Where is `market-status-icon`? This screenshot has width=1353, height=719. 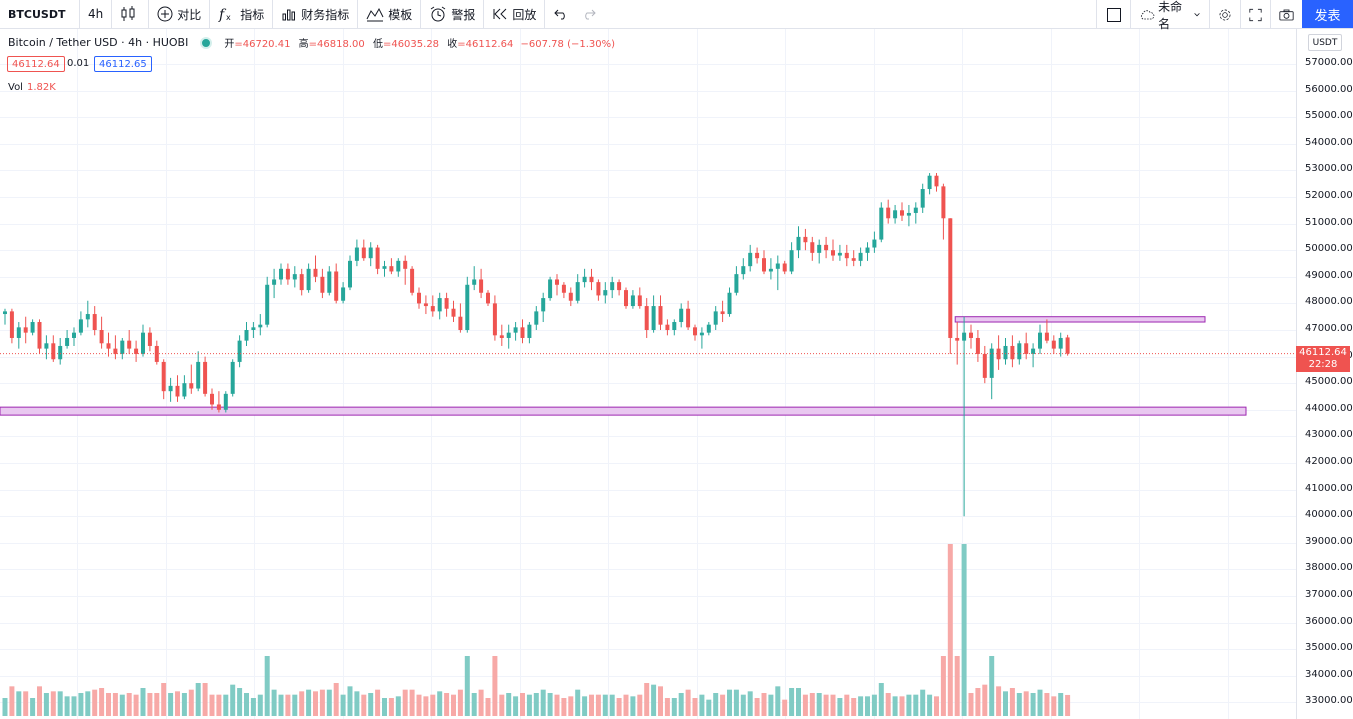 market-status-icon is located at coordinates (206, 42).